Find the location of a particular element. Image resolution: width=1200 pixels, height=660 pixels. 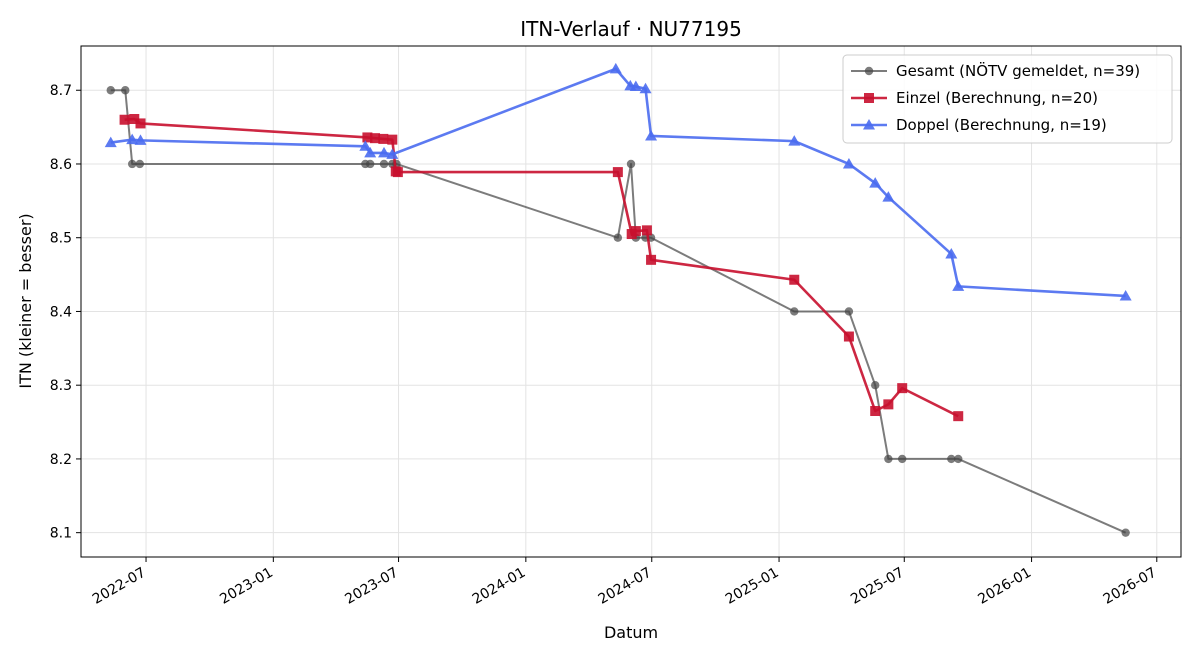

legend-label: Doppel (Berechnung, n=19) is located at coordinates (1001, 125).